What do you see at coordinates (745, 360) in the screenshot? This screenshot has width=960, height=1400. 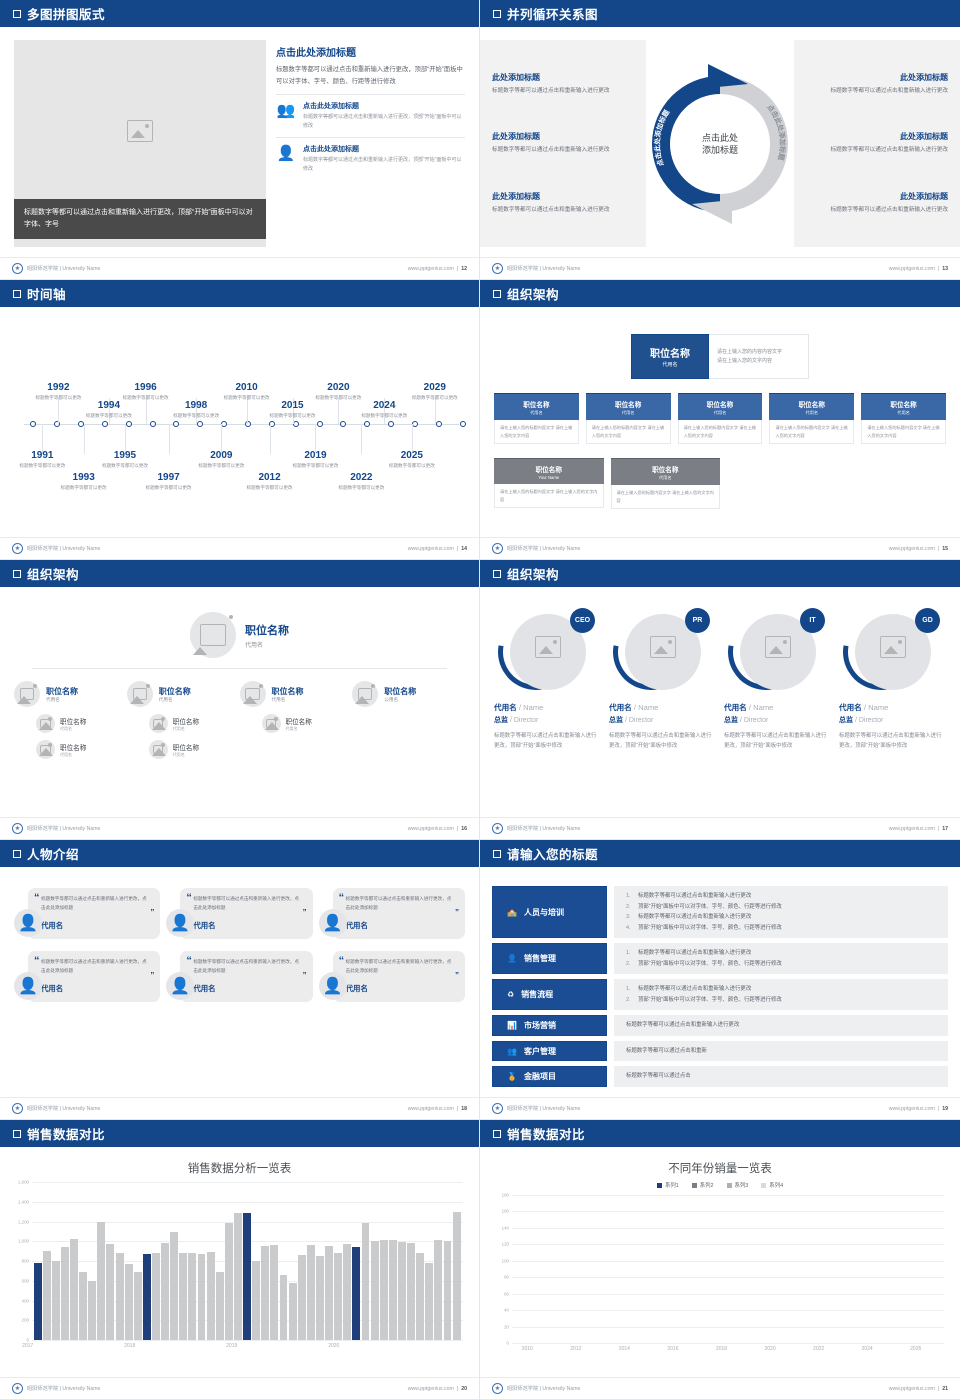 I see `org-head-note-line2: 请在上输入您的文字内容` at bounding box center [745, 360].